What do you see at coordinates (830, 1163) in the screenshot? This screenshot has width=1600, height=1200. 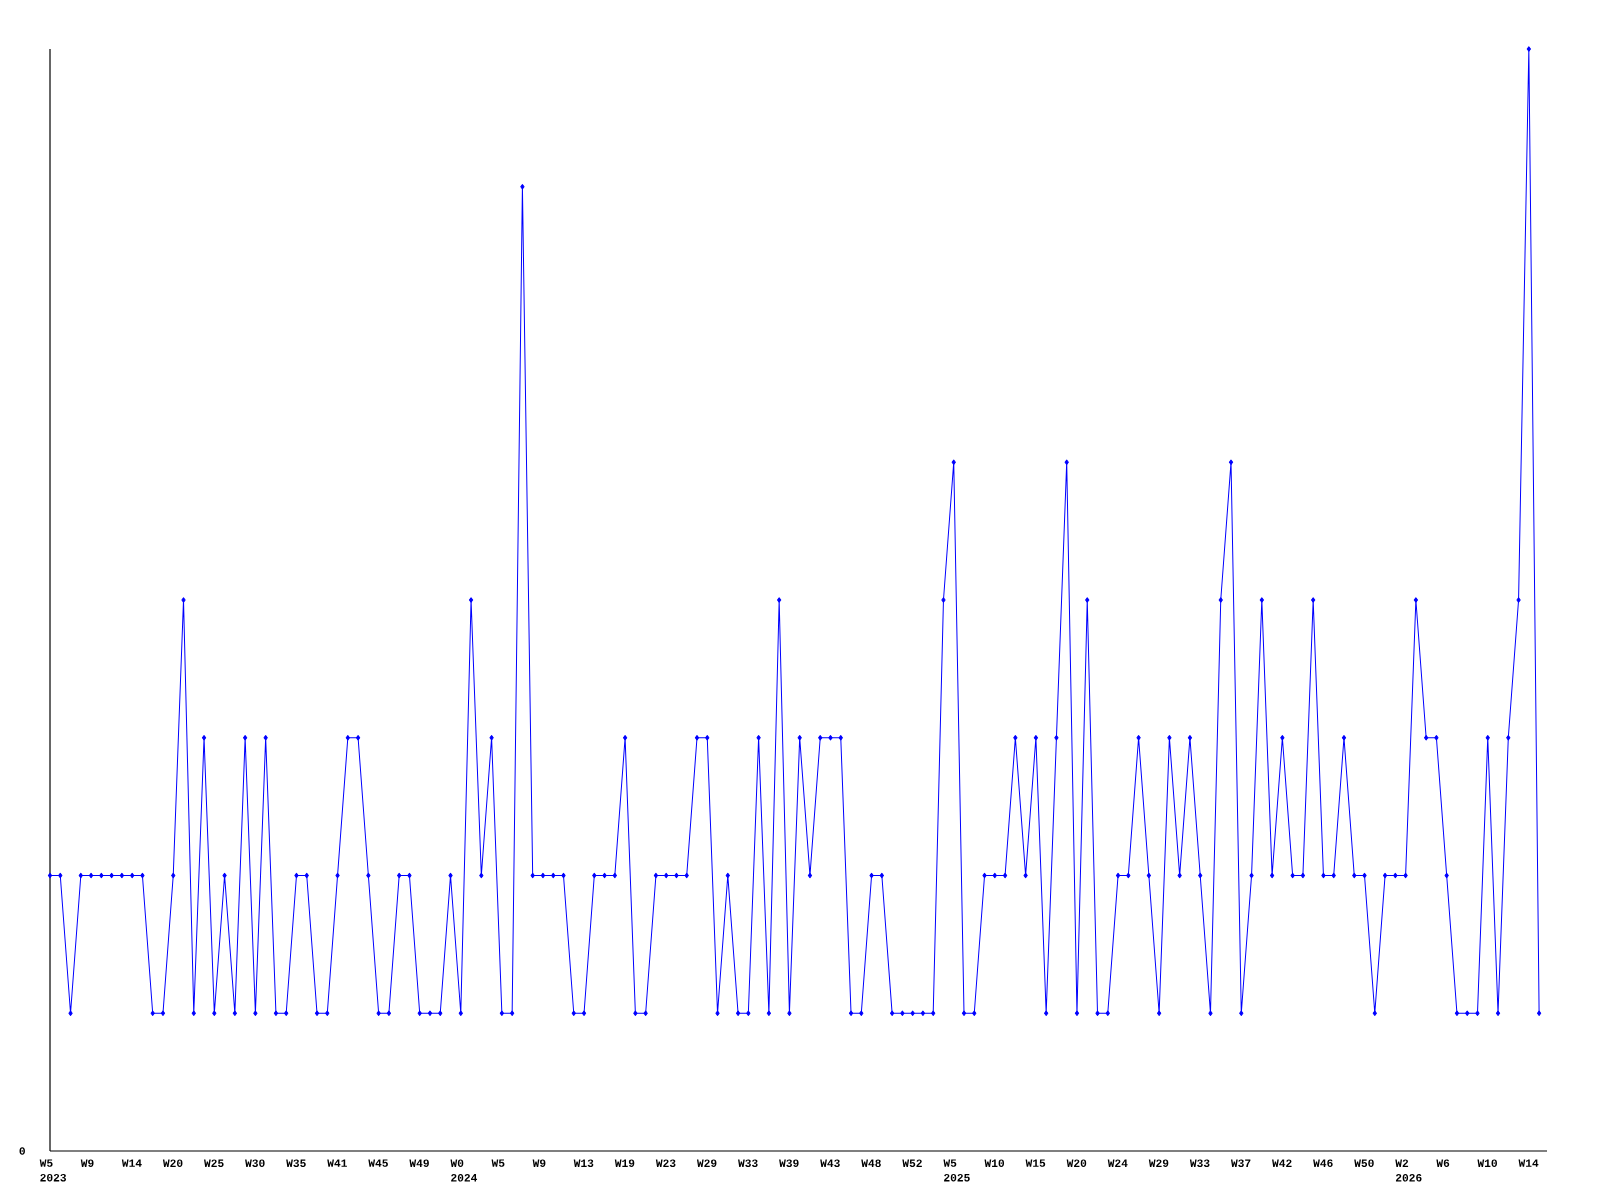 I see `x-tick-label: W43` at bounding box center [830, 1163].